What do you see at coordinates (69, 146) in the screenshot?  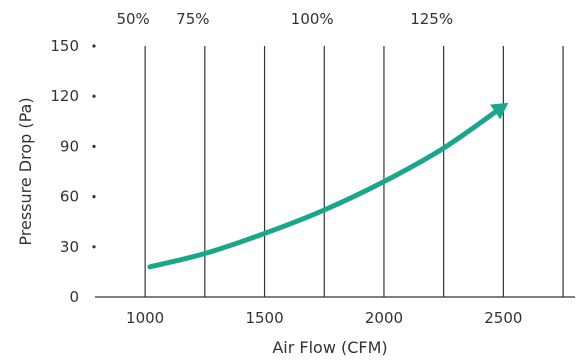 I see `y-tick-label: 90` at bounding box center [69, 146].